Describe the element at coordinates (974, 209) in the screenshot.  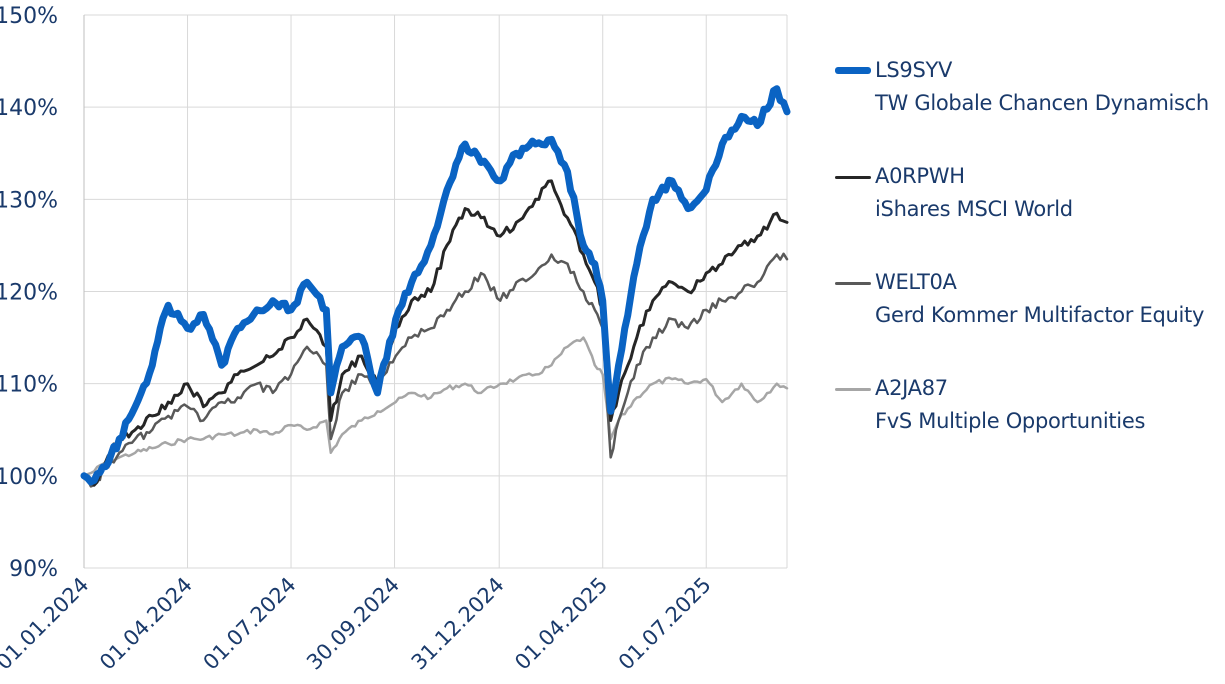
I see `legend-name: iShares MSCI World` at that location.